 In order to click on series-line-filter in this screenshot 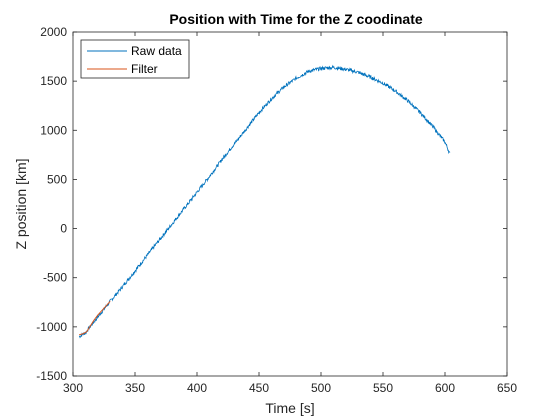, I will do `click(95, 318)`.